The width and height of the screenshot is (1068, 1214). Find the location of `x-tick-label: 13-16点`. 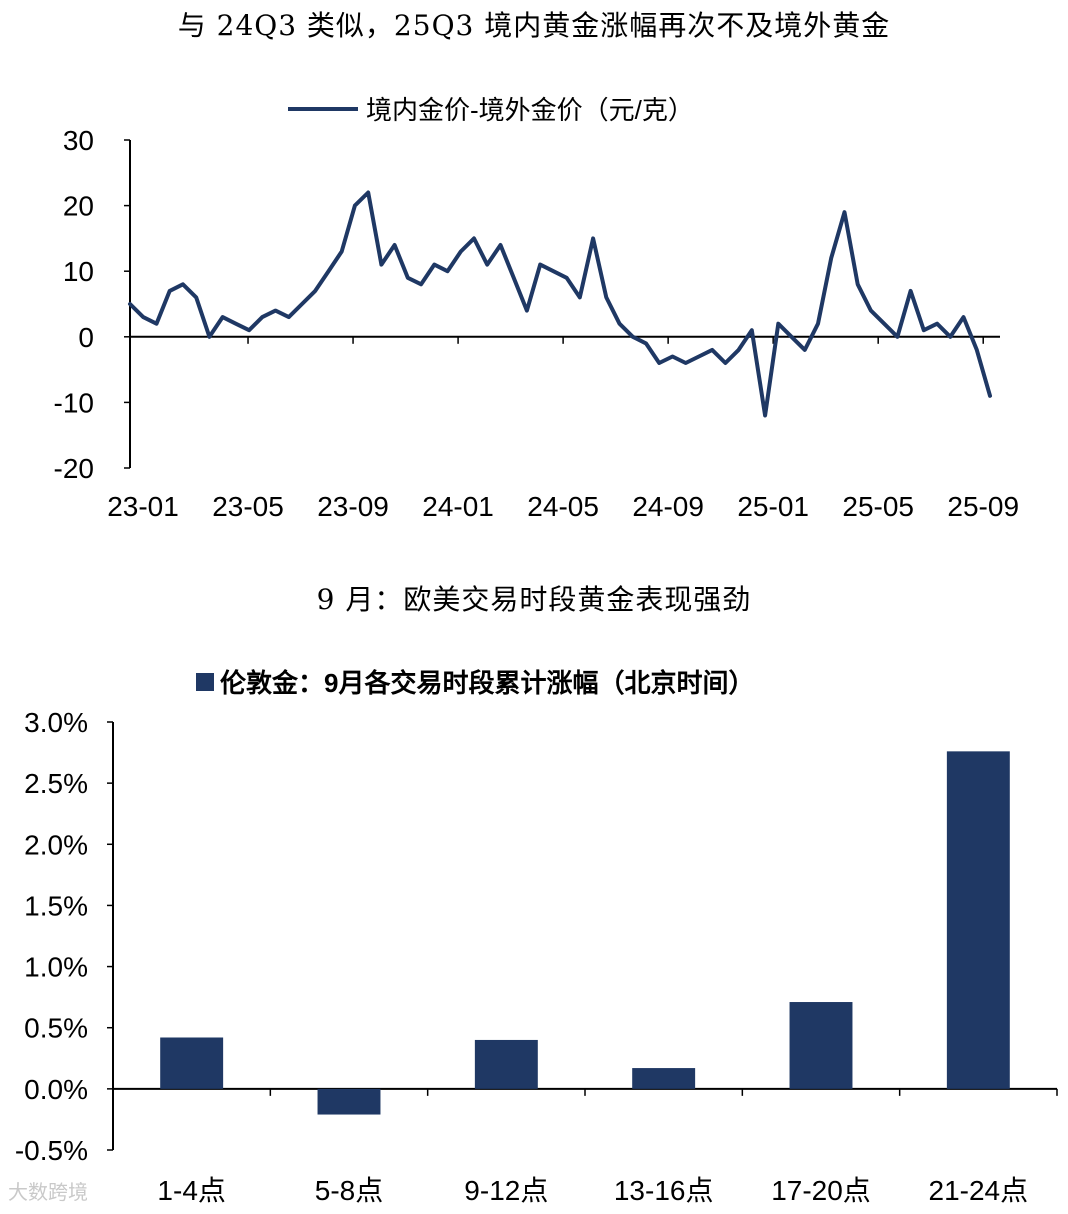

x-tick-label: 13-16点 is located at coordinates (664, 1190).